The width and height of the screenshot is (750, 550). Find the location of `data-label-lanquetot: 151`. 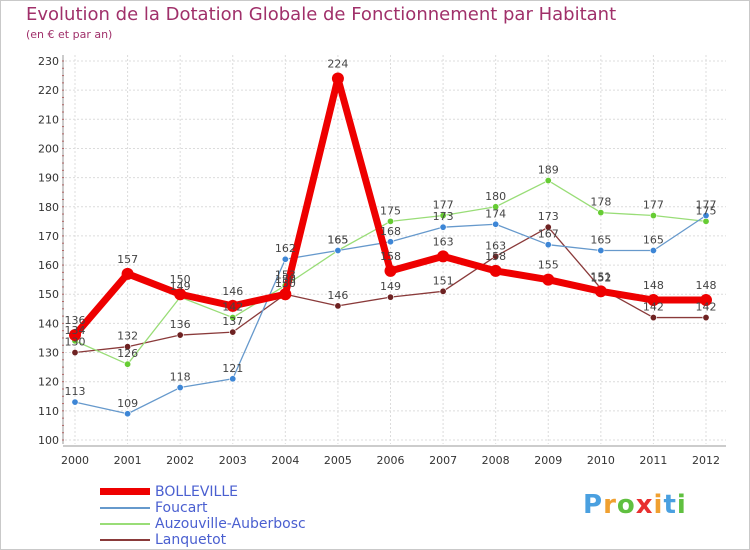

data-label-lanquetot: 151 is located at coordinates (443, 280).